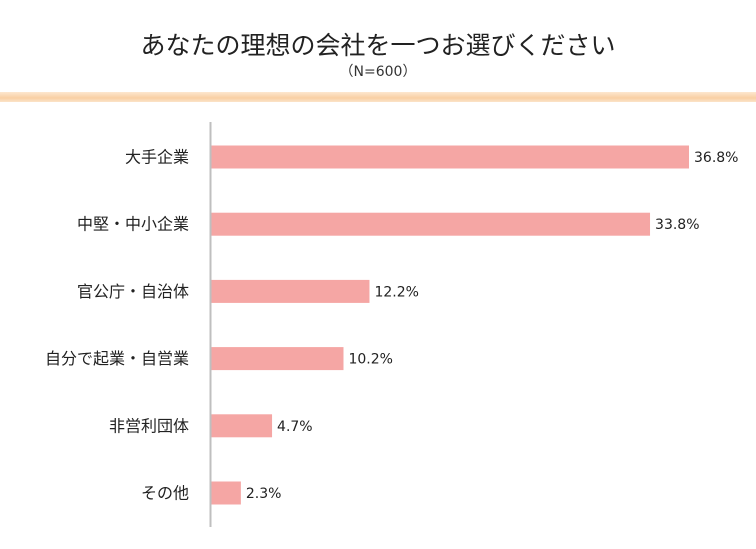  Describe the element at coordinates (157, 157) in the screenshot. I see `category-label: 大手企業` at that location.